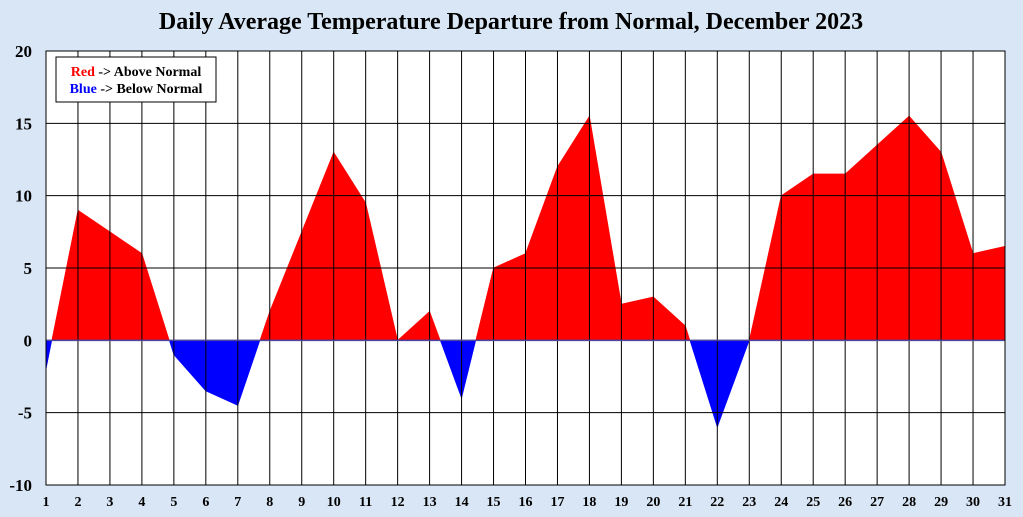 The width and height of the screenshot is (1023, 517). What do you see at coordinates (398, 502) in the screenshot?
I see `x-tick-label-12: 12` at bounding box center [398, 502].